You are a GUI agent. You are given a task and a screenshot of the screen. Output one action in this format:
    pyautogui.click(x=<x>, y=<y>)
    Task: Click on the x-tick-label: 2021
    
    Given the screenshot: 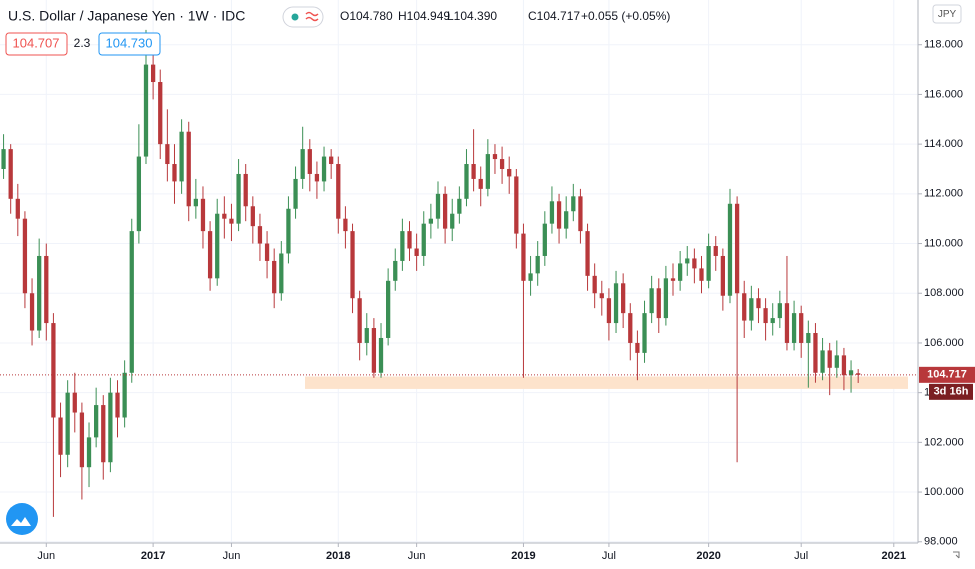 What is the action you would take?
    pyautogui.click(x=894, y=556)
    